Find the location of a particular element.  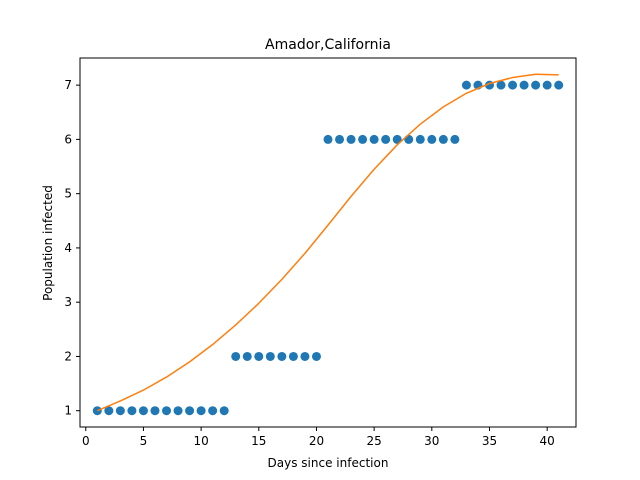

y-axis-label: Population infected is located at coordinates (48, 243).